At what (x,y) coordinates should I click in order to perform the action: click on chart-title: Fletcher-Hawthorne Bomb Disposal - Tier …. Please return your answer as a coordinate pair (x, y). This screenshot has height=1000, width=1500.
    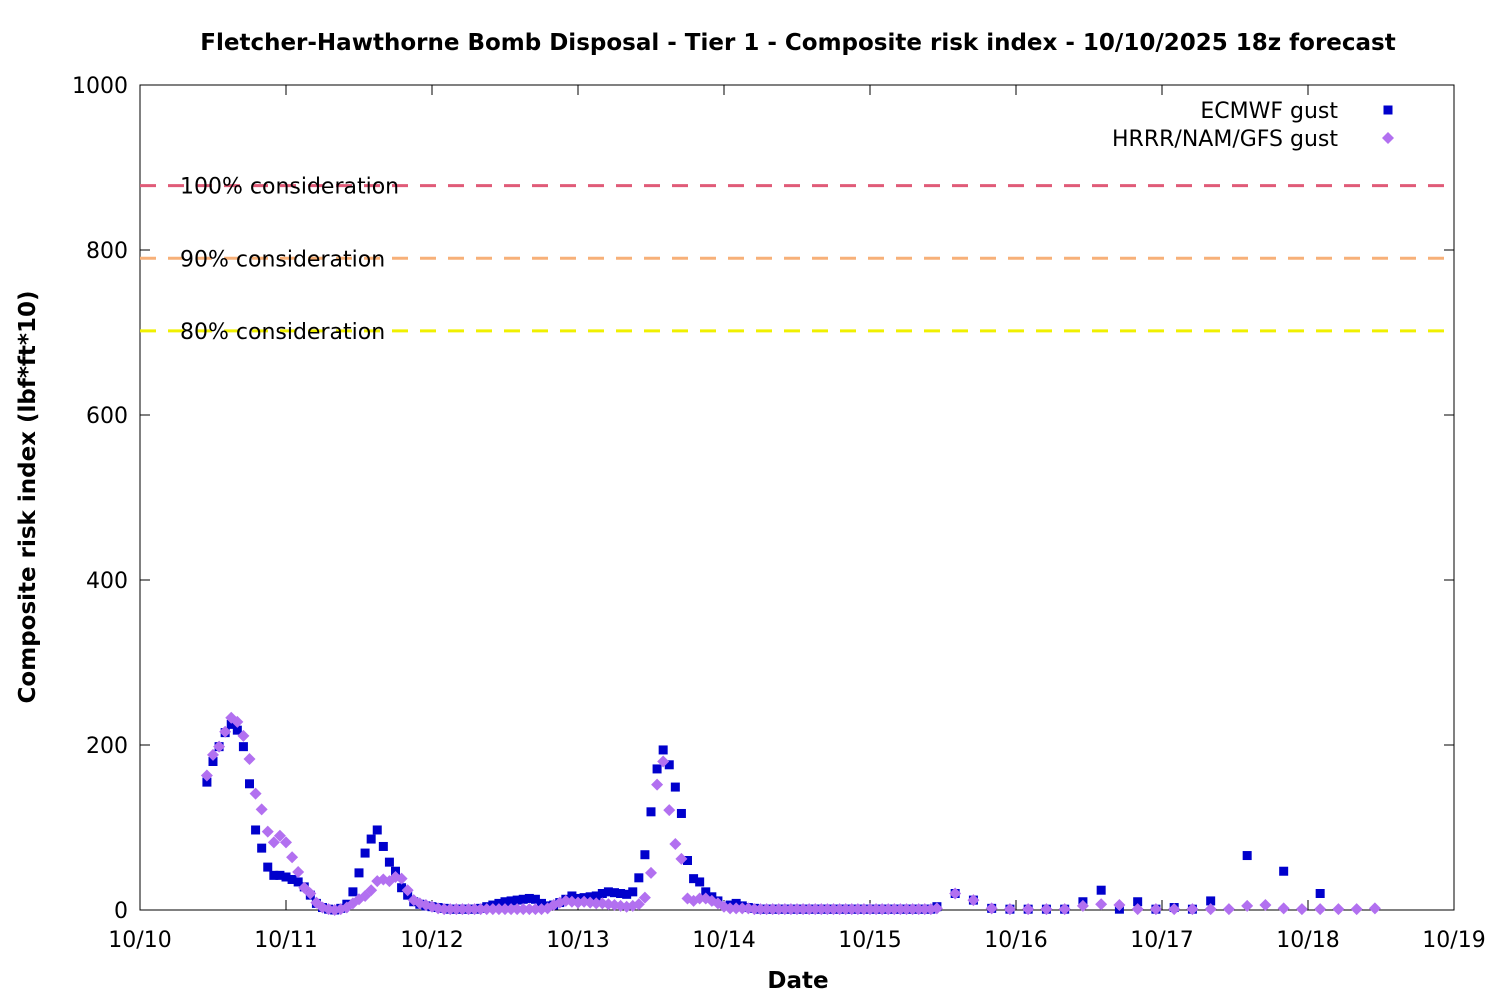
    Looking at the image, I should click on (797, 43).